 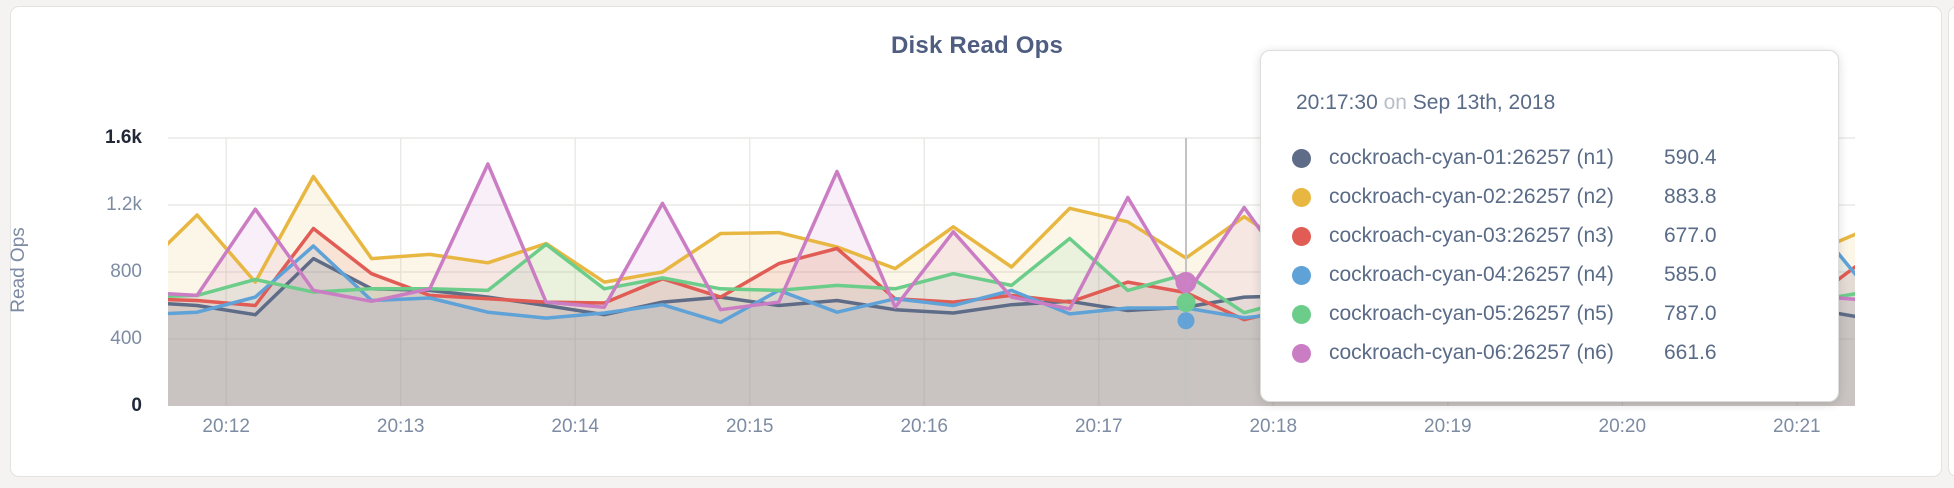 What do you see at coordinates (1690, 352) in the screenshot?
I see `tooltip-series-value: 661.6` at bounding box center [1690, 352].